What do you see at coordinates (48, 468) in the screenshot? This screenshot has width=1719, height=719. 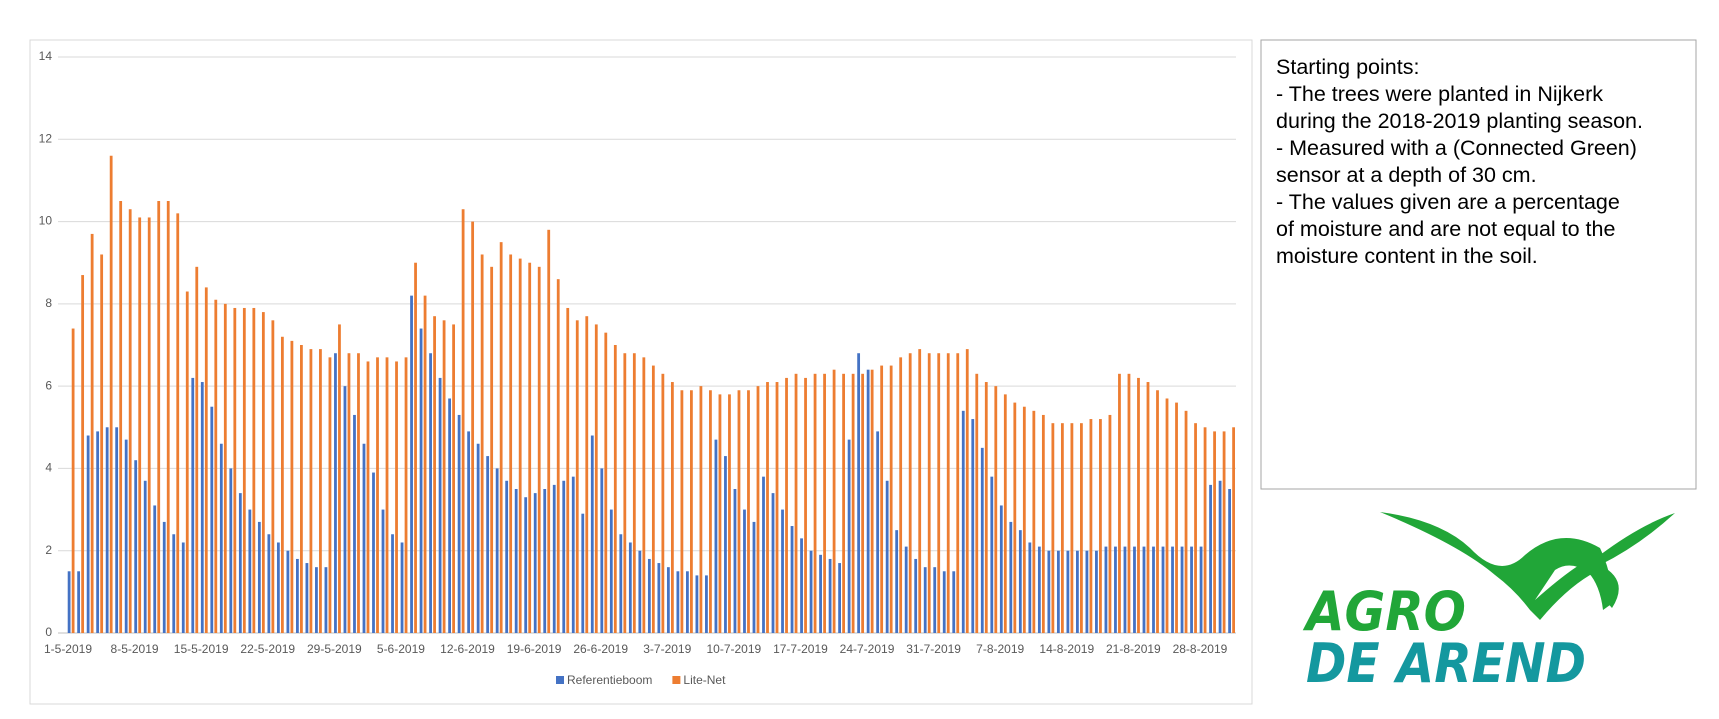 I see `y-tick-label: 4` at bounding box center [48, 468].